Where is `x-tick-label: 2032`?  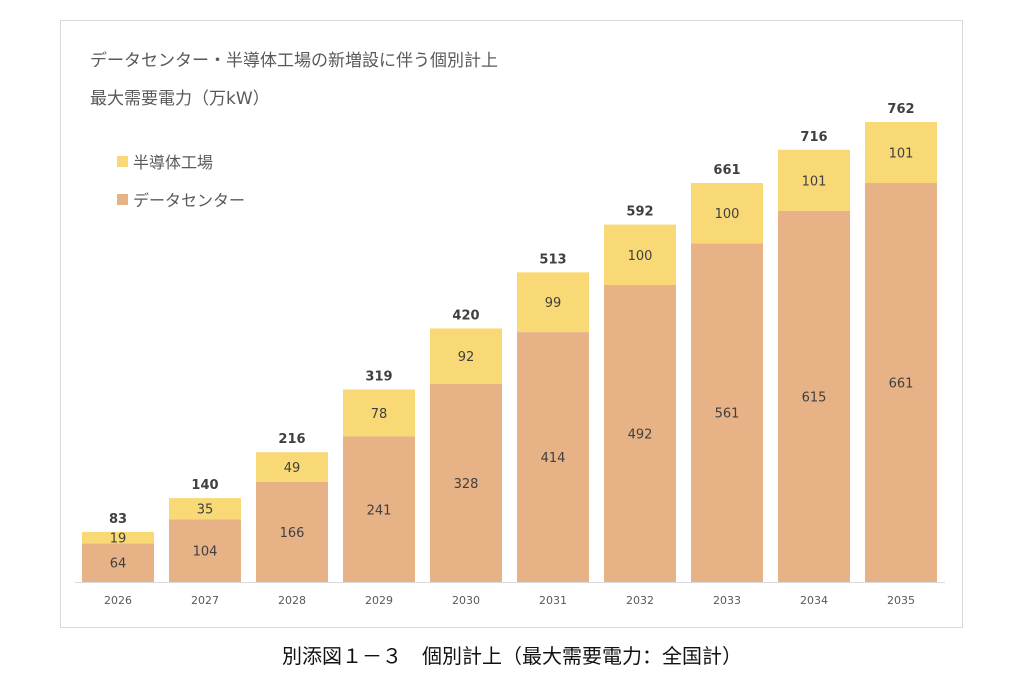 x-tick-label: 2032 is located at coordinates (640, 600).